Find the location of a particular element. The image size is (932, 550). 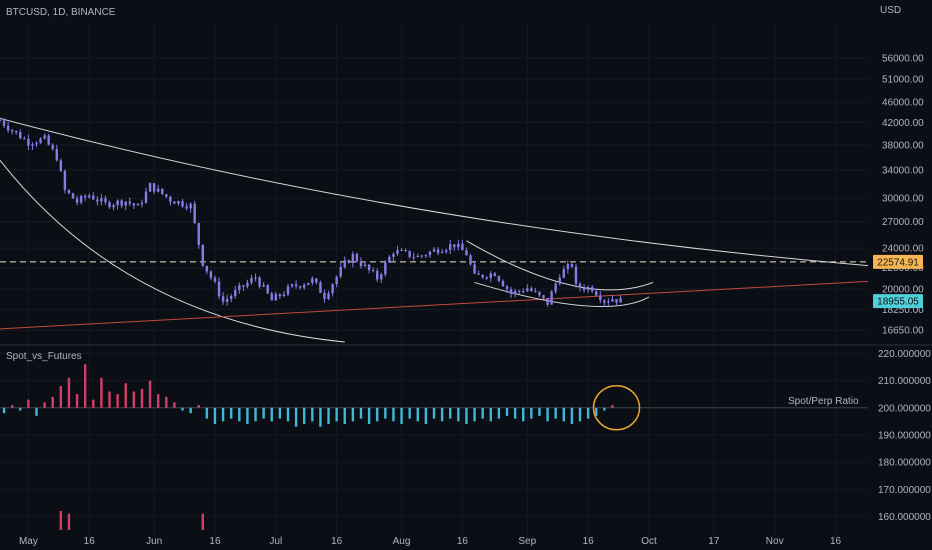

currency-label: USD is located at coordinates (890, 10).